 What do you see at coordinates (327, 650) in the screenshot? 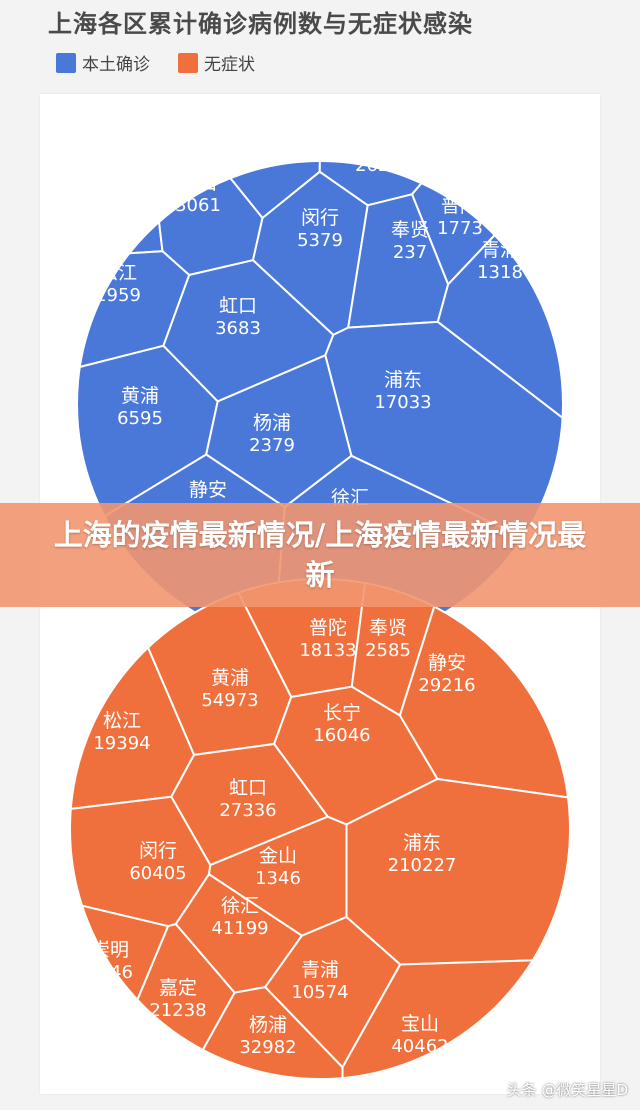
I see `asymptomatic-cell-value: 18133` at bounding box center [327, 650].